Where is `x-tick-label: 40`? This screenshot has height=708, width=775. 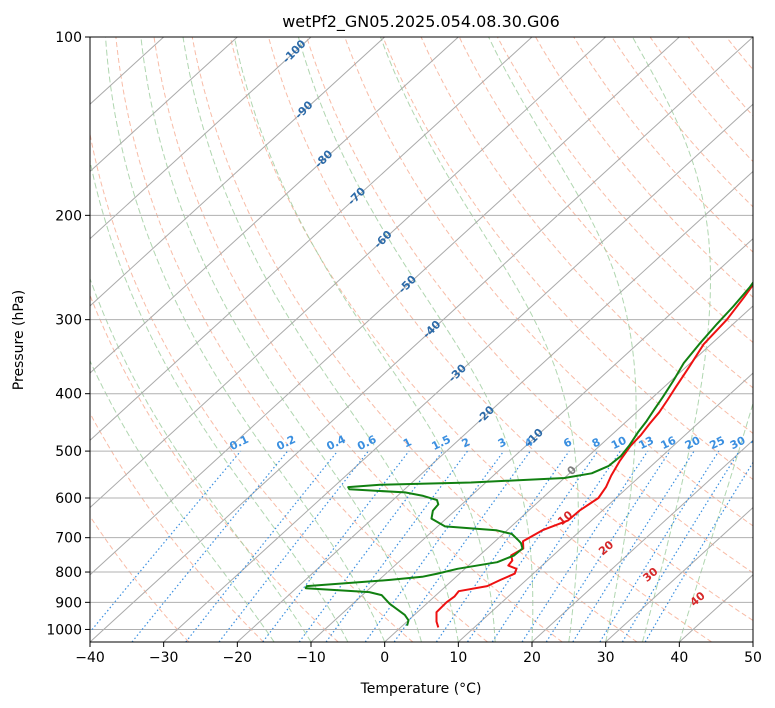 x-tick-label: 40 is located at coordinates (679, 658).